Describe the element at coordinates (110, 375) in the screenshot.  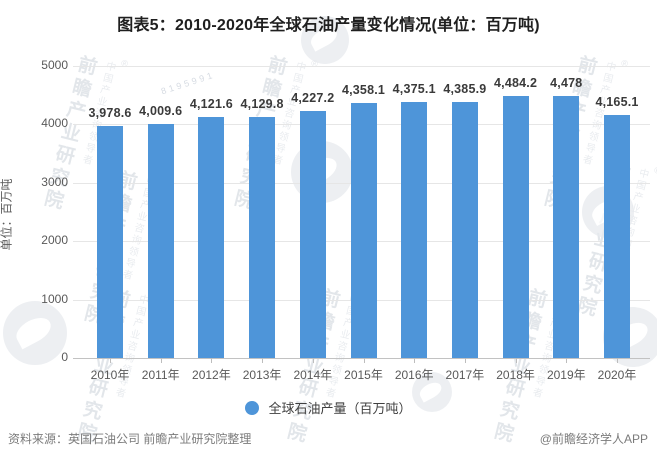
I see `x-tick-label: 2010年` at that location.